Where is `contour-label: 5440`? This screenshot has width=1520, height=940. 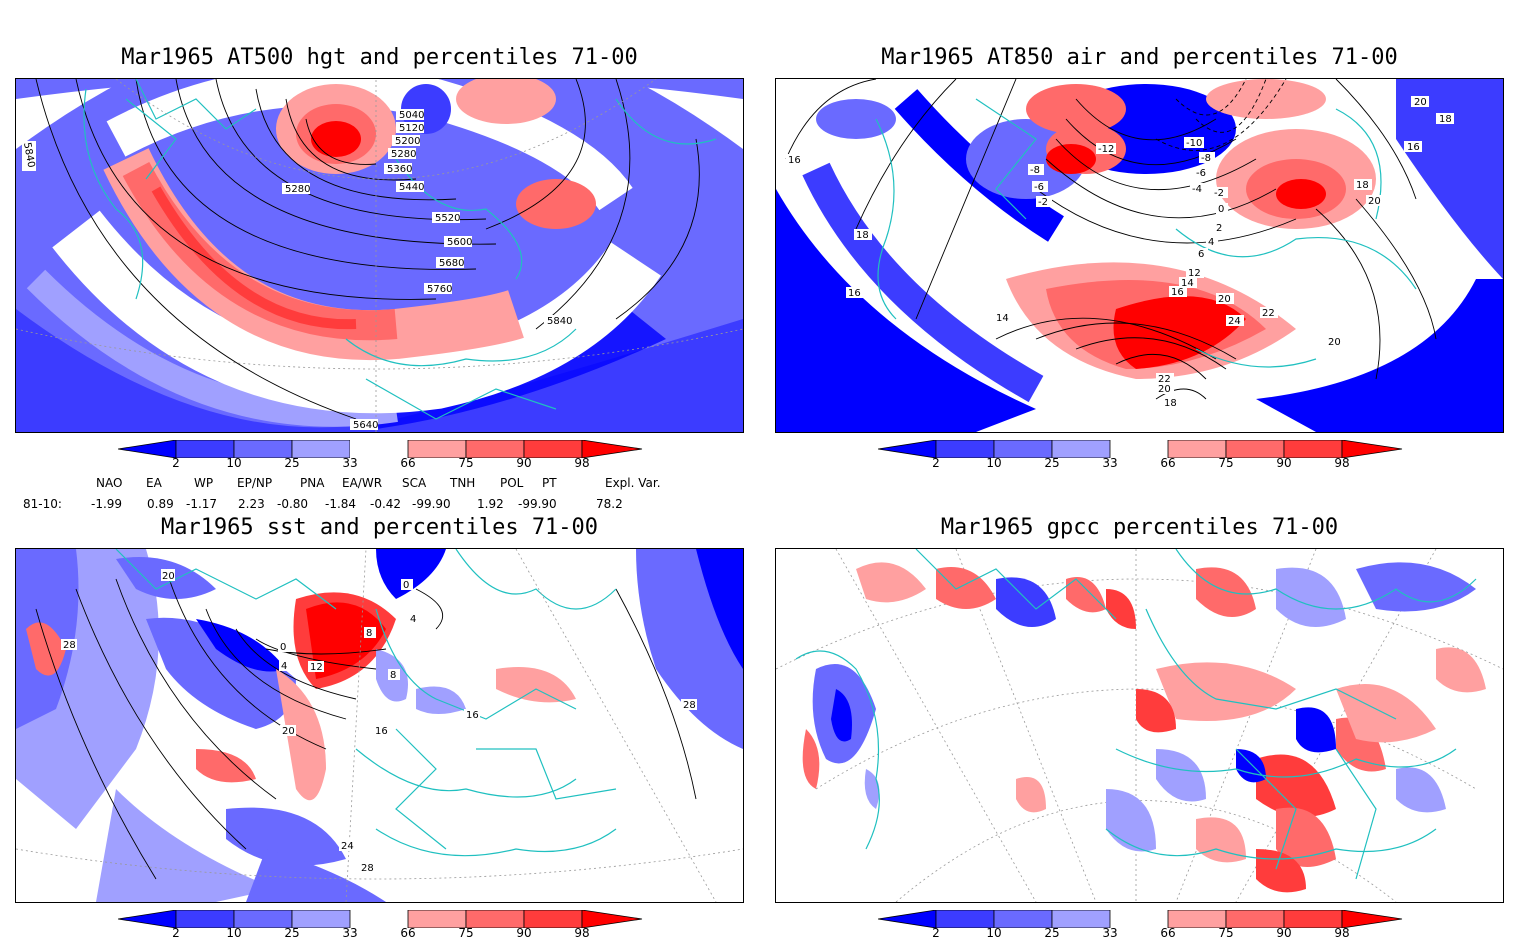 contour-label: 5440 is located at coordinates (411, 187).